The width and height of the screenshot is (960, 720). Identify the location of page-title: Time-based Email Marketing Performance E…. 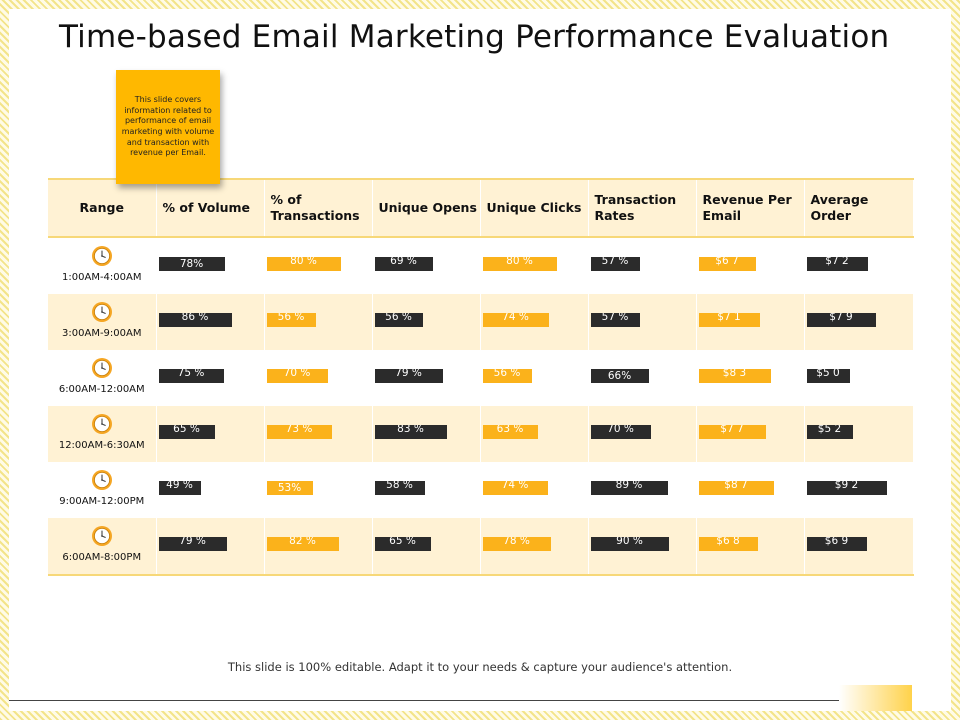
(474, 37).